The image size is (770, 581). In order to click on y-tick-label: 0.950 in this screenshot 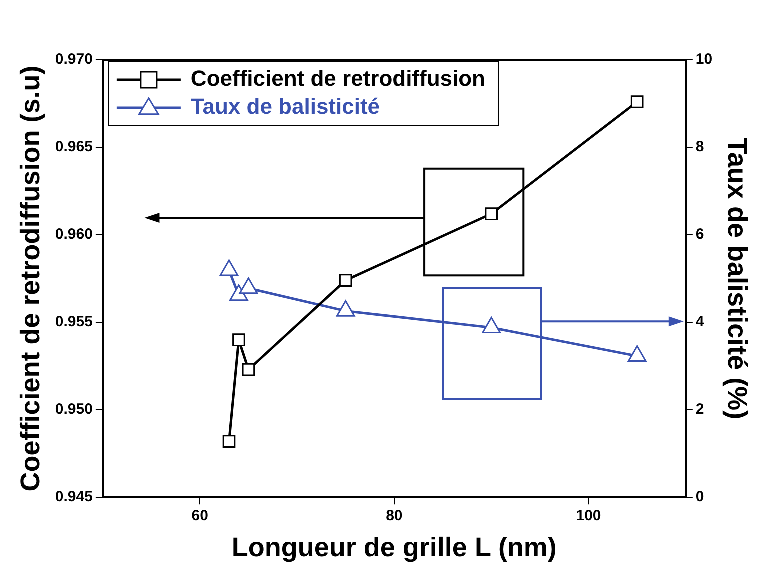, I will do `click(74, 409)`.